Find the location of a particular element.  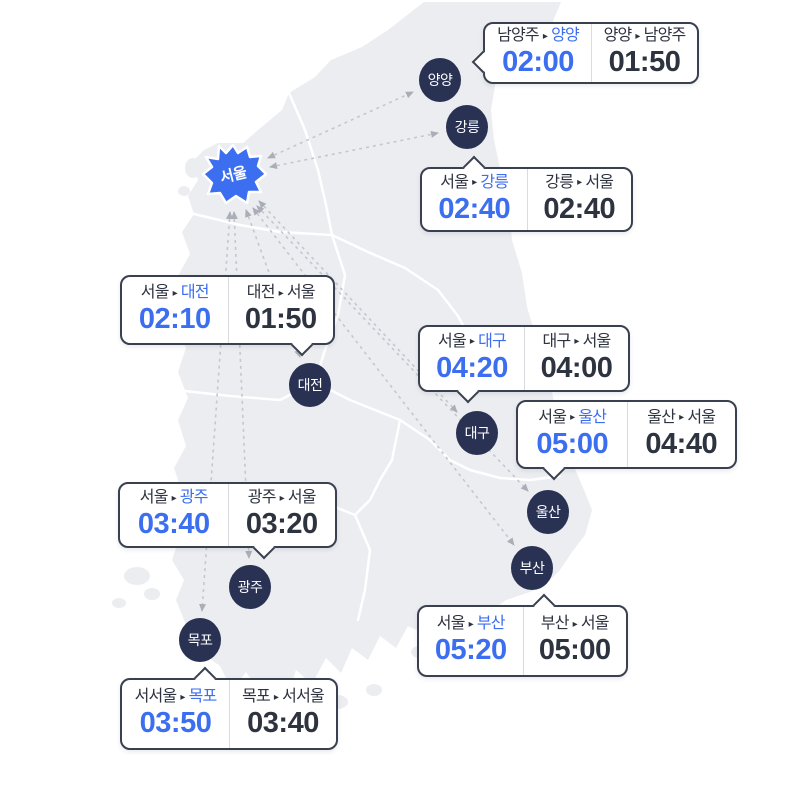

travel-time-card-yangyang: 남양주 ▸ 양양 02:00 양양 ▸ 남양주 01:50 is located at coordinates (585, 53).